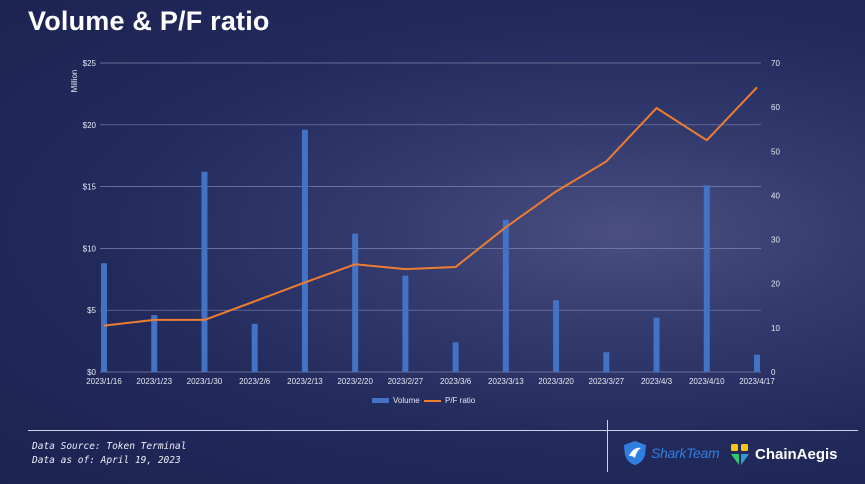 The width and height of the screenshot is (865, 484). Describe the element at coordinates (74, 81) in the screenshot. I see `y-left-axis-label: Million` at that location.